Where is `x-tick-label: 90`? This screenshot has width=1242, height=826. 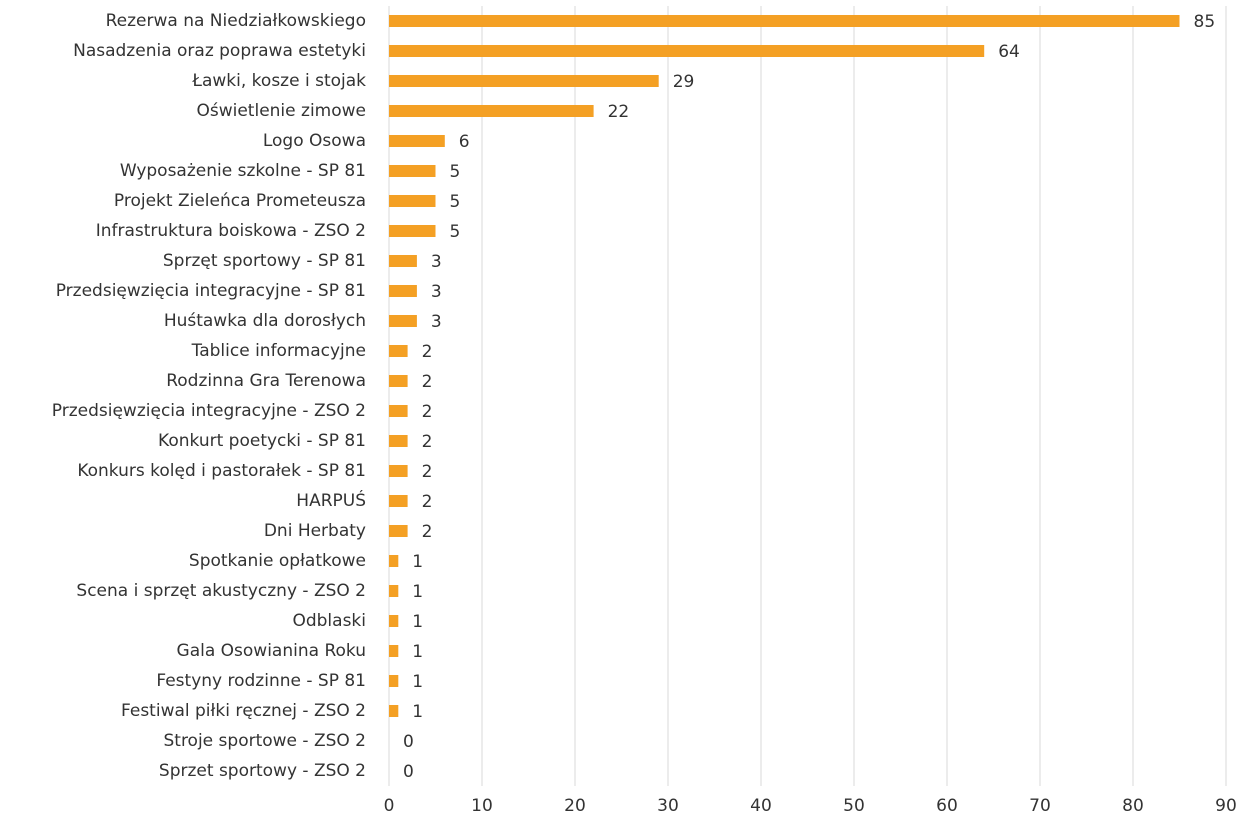
x-tick-label: 90 is located at coordinates (1226, 806).